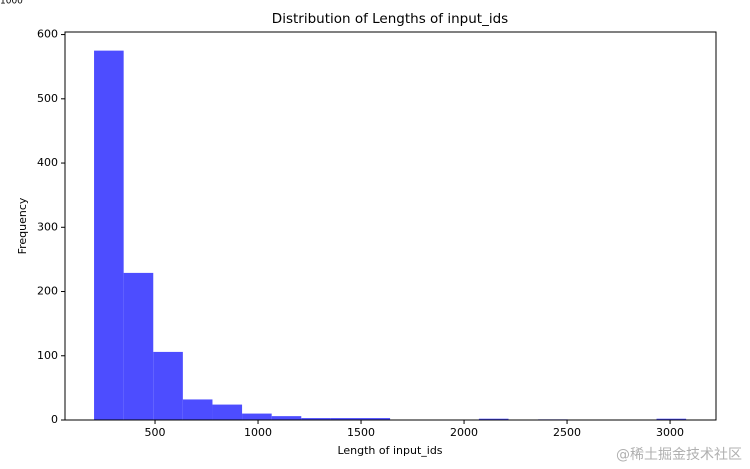 This screenshot has height=469, width=750. I want to click on y-tick-label: 100, so click(47, 355).